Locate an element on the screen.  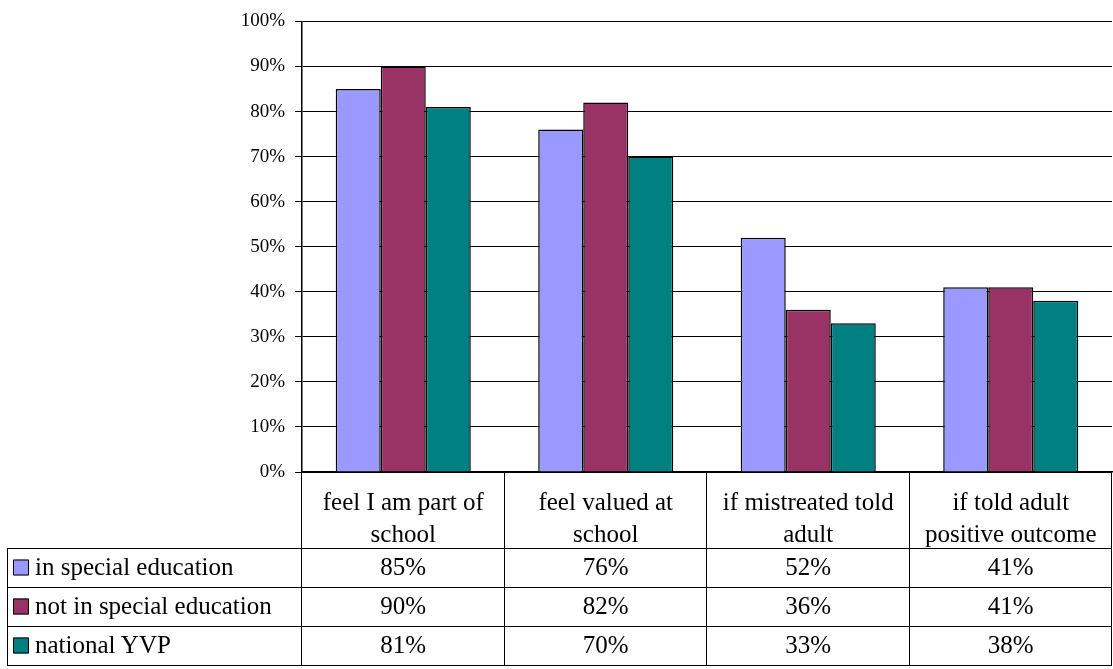
y-tick-label: 50% is located at coordinates (268, 245).